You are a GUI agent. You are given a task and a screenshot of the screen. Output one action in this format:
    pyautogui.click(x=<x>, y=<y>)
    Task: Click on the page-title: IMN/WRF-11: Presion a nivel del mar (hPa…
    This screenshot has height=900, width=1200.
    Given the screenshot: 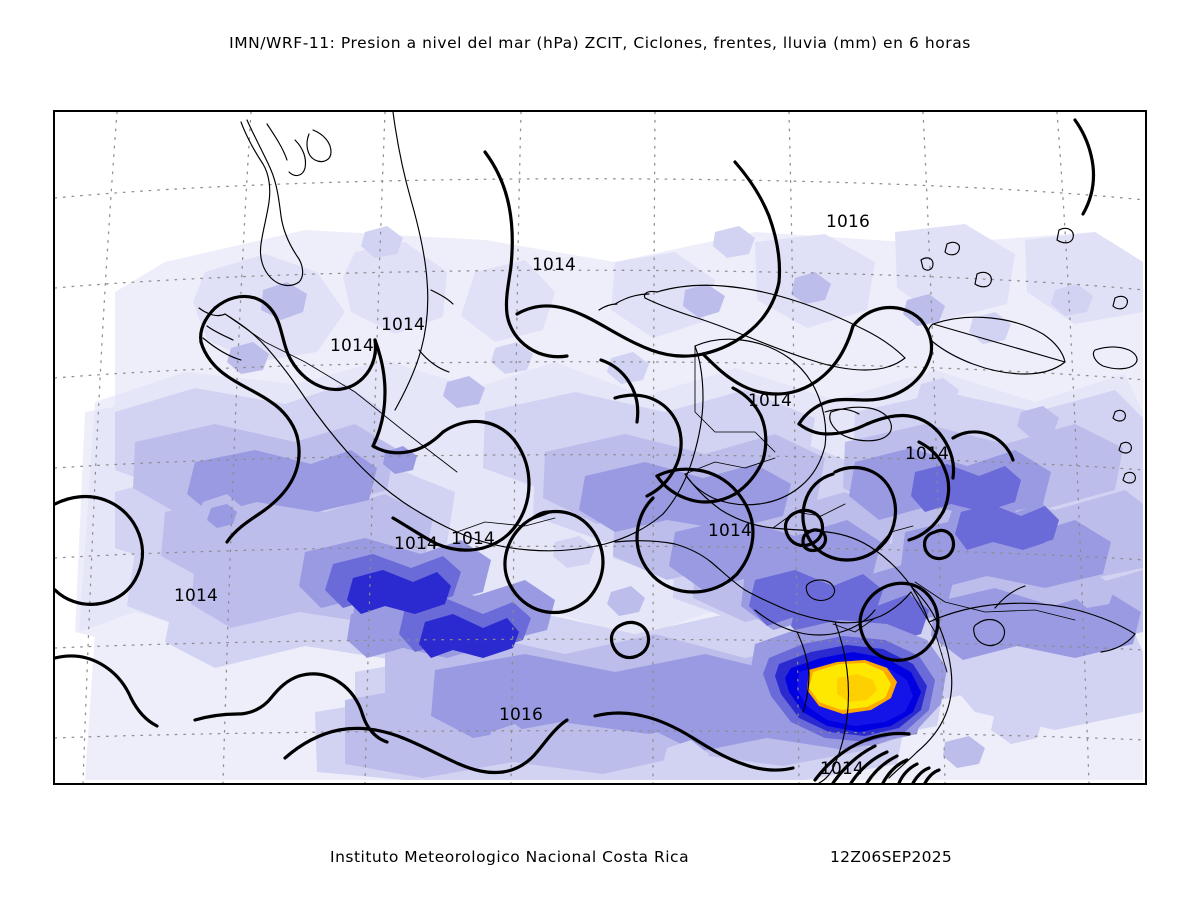 What is the action you would take?
    pyautogui.click(x=600, y=43)
    